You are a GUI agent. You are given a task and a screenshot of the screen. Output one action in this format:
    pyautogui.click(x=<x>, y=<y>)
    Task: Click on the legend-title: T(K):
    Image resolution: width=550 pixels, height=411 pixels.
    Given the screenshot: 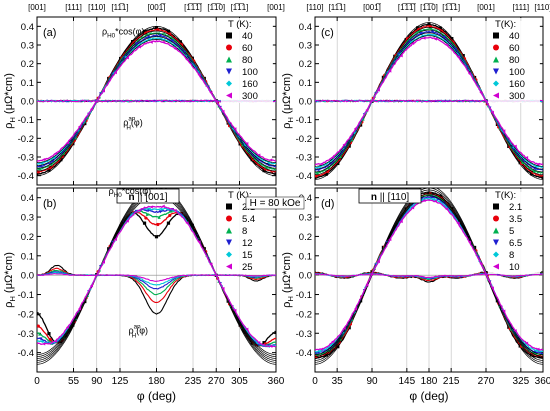 What is the action you would take?
    pyautogui.click(x=505, y=195)
    